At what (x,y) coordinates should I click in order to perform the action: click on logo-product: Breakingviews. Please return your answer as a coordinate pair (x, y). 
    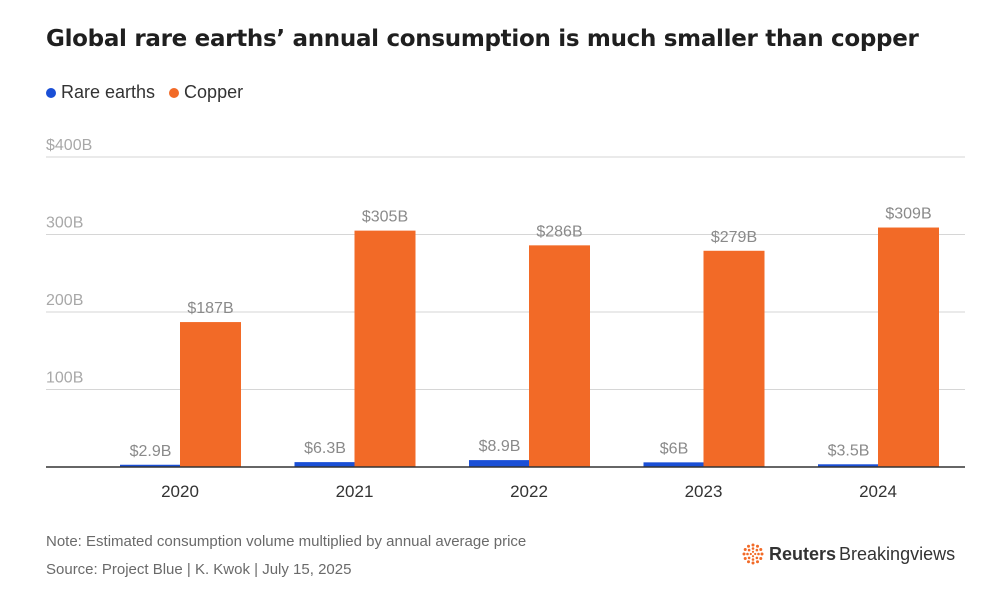
    Looking at the image, I should click on (897, 553).